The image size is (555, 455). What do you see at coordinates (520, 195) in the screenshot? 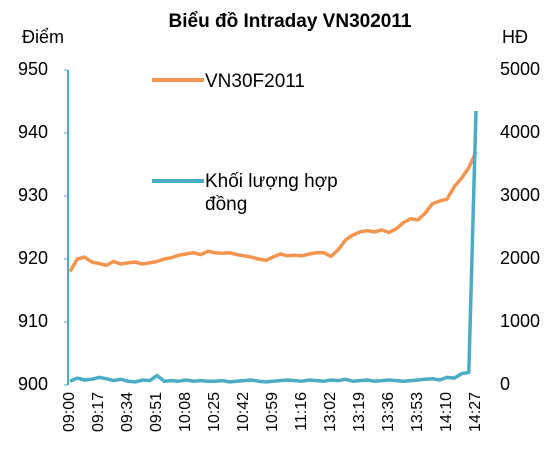
I see `y2-tick-label: 3000` at bounding box center [520, 195].